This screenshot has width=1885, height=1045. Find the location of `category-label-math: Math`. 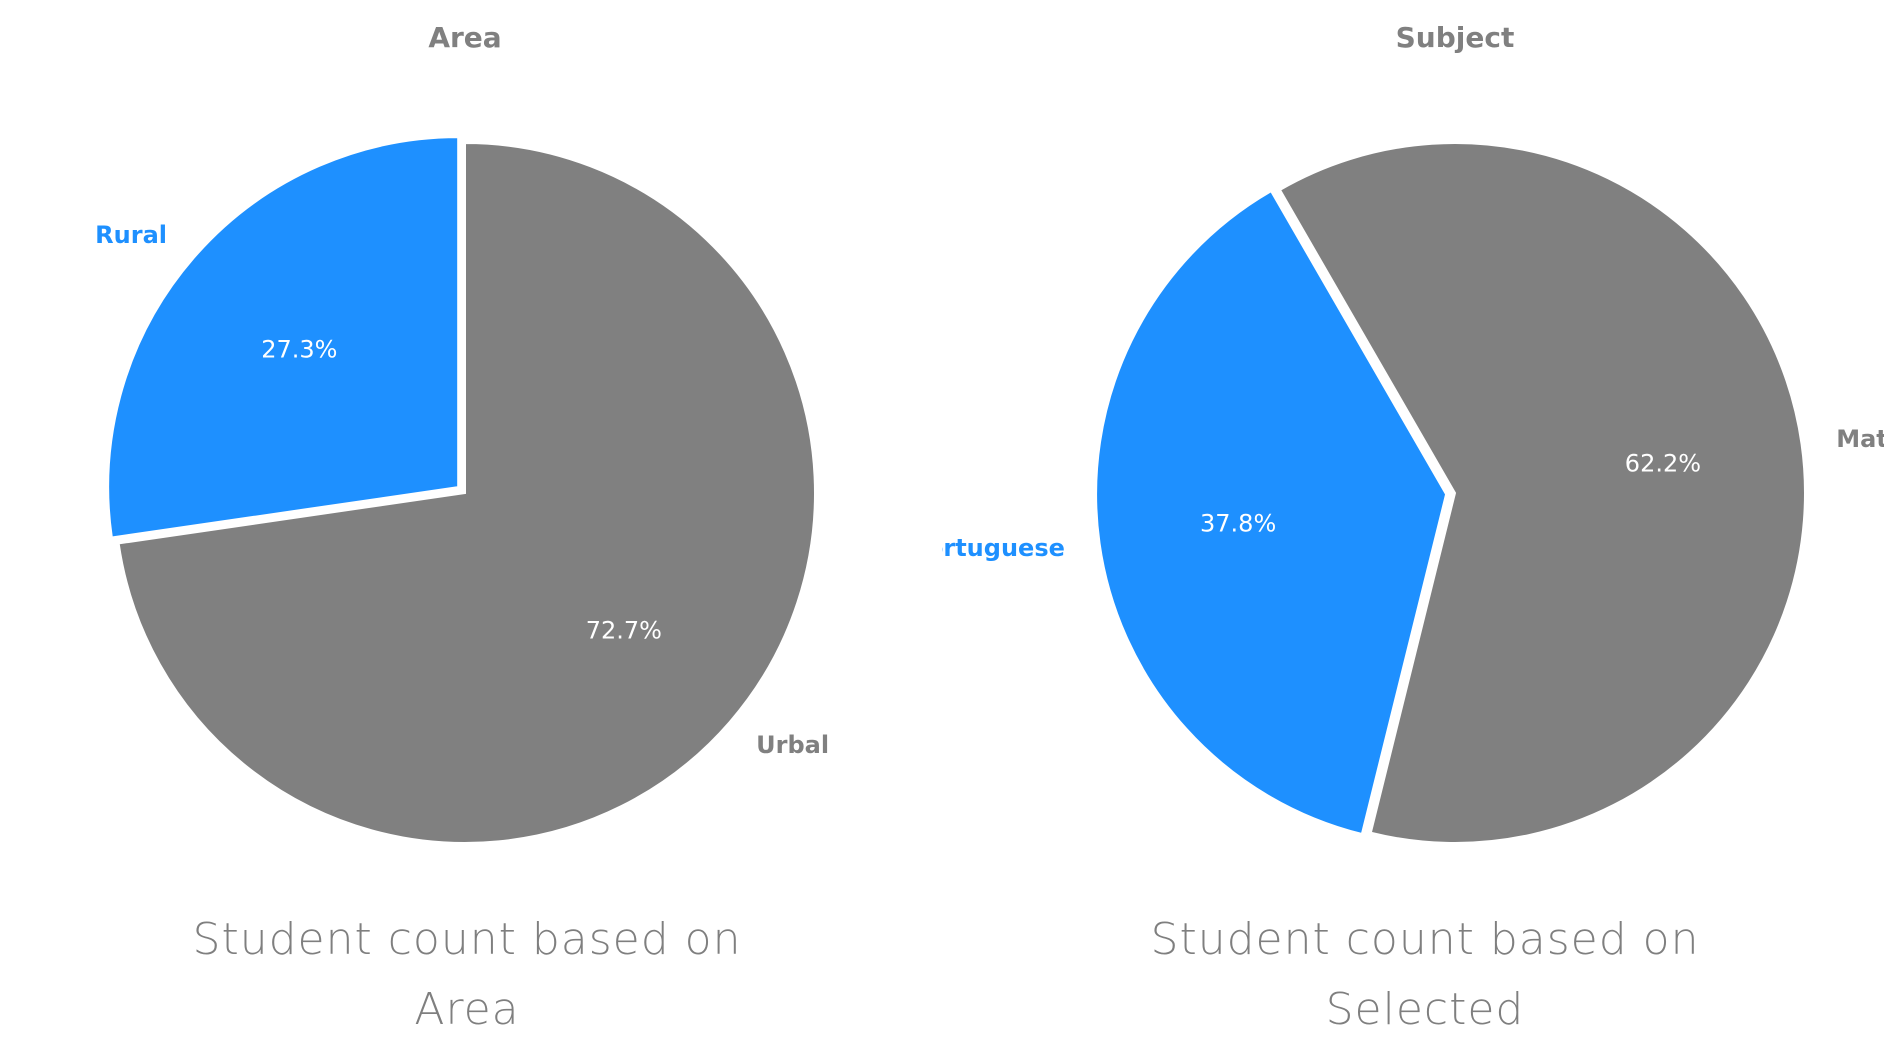

category-label-math: Math is located at coordinates (1860, 439).